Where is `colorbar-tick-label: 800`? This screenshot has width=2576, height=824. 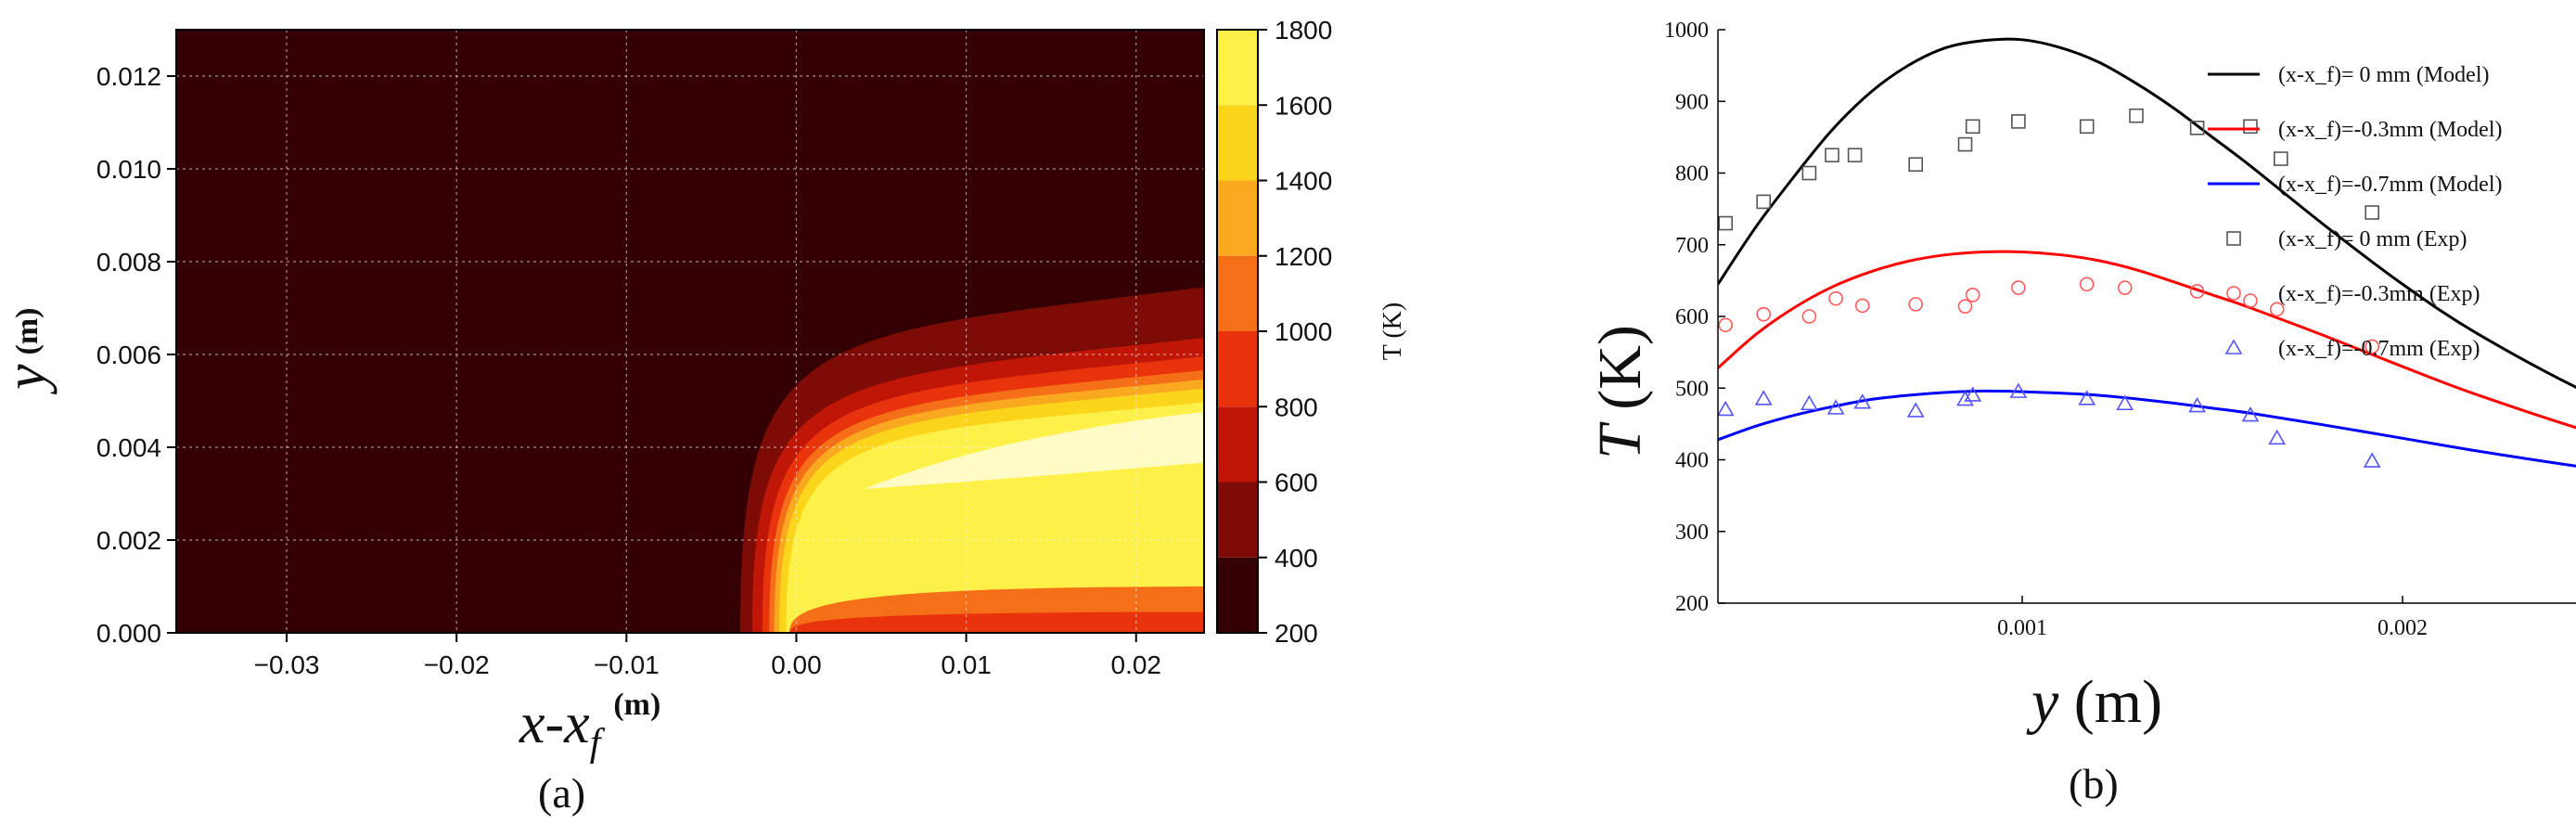
colorbar-tick-label: 800 is located at coordinates (1296, 407).